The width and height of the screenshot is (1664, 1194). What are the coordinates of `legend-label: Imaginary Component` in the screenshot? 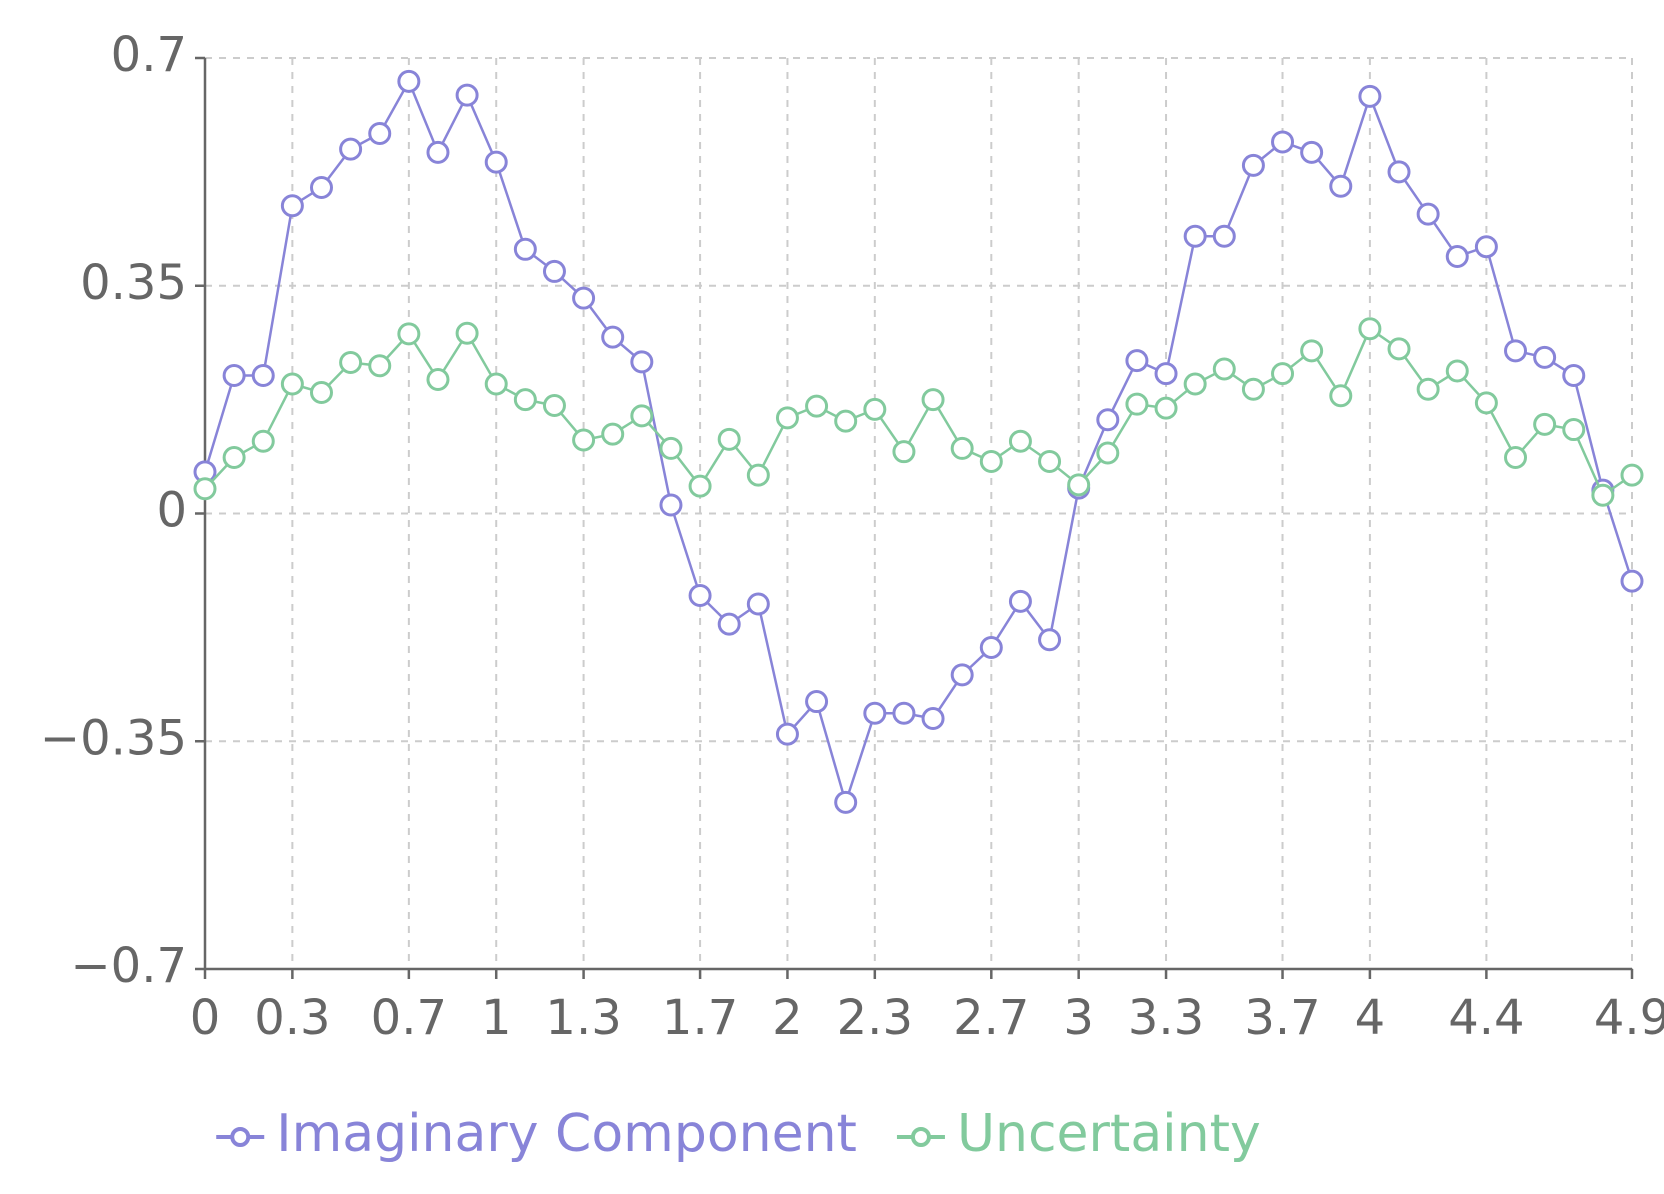 It's located at (566, 1134).